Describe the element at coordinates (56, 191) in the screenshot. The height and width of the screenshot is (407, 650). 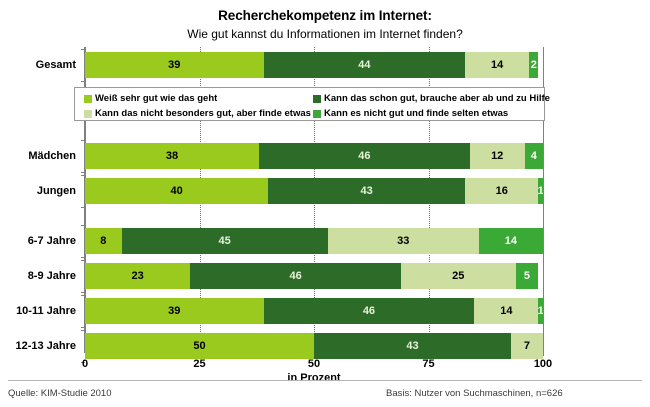
I see `category-label-jungen: Jungen` at that location.